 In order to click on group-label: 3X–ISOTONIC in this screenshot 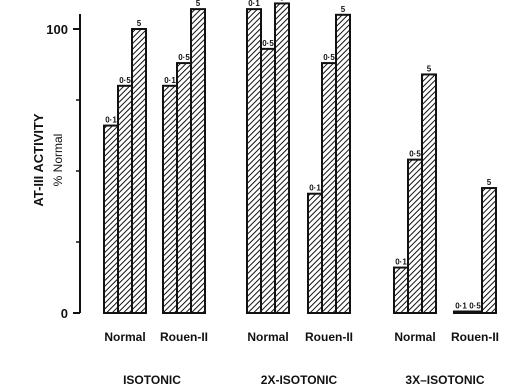, I will do `click(444, 380)`.